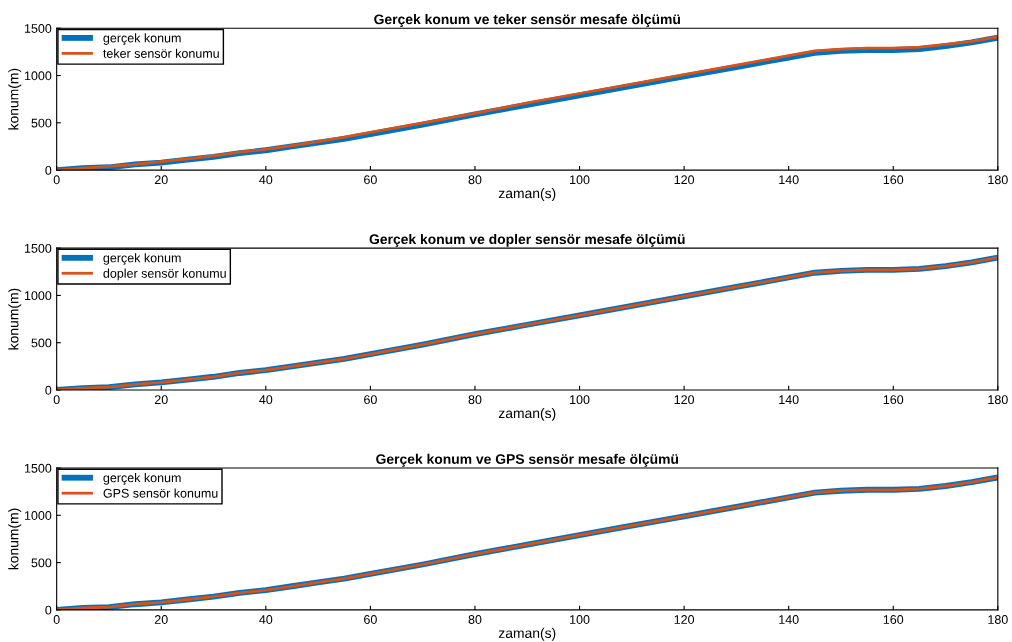  I want to click on chart-title: Gerçek konum ve GPS sensör mesafe ölçümü, so click(527, 460).